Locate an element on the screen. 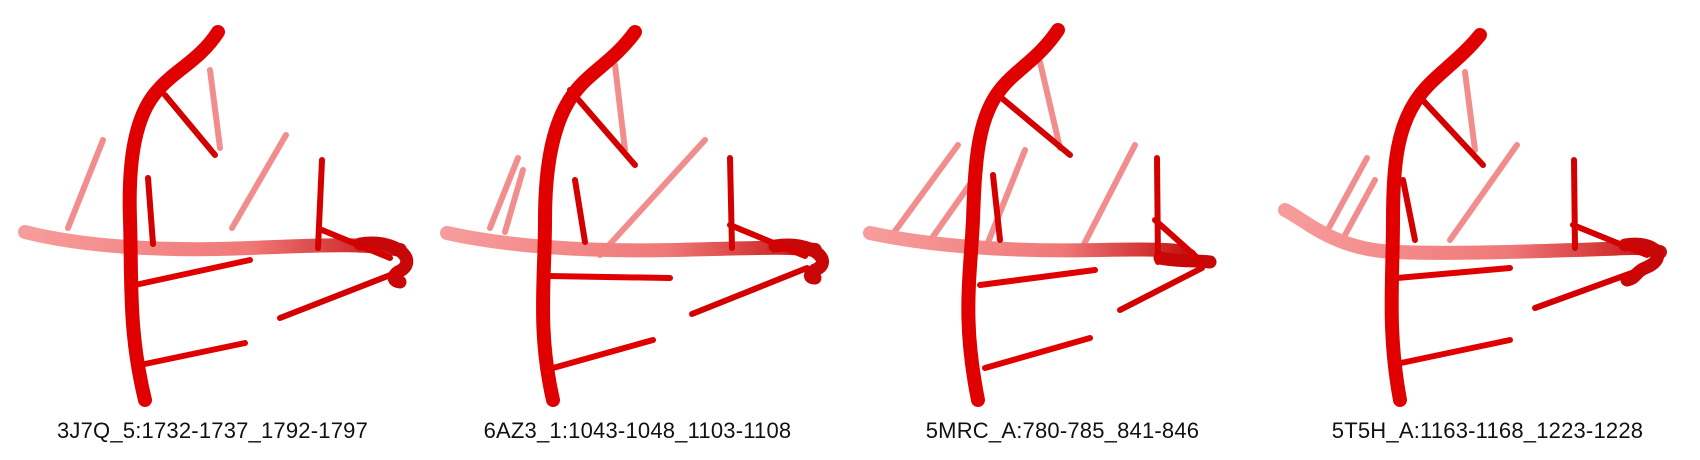 Image resolution: width=1700 pixels, height=460 pixels. structure-caption: 3J7Q_5:1732-1737_1792-1797 is located at coordinates (212, 430).